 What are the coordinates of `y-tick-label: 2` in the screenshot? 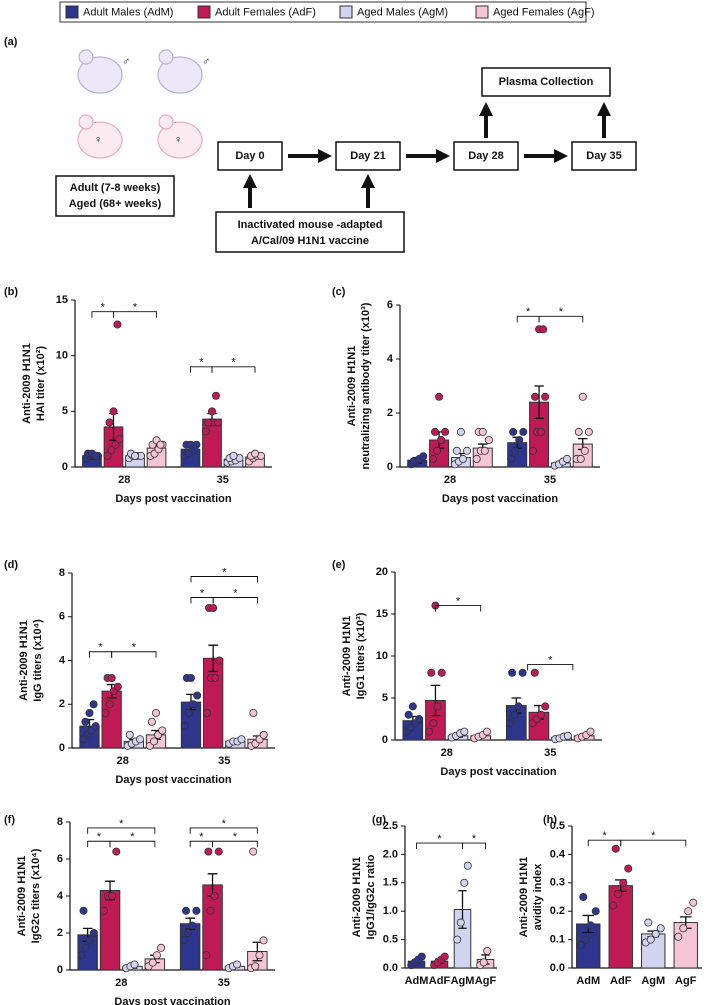 It's located at (390, 413).